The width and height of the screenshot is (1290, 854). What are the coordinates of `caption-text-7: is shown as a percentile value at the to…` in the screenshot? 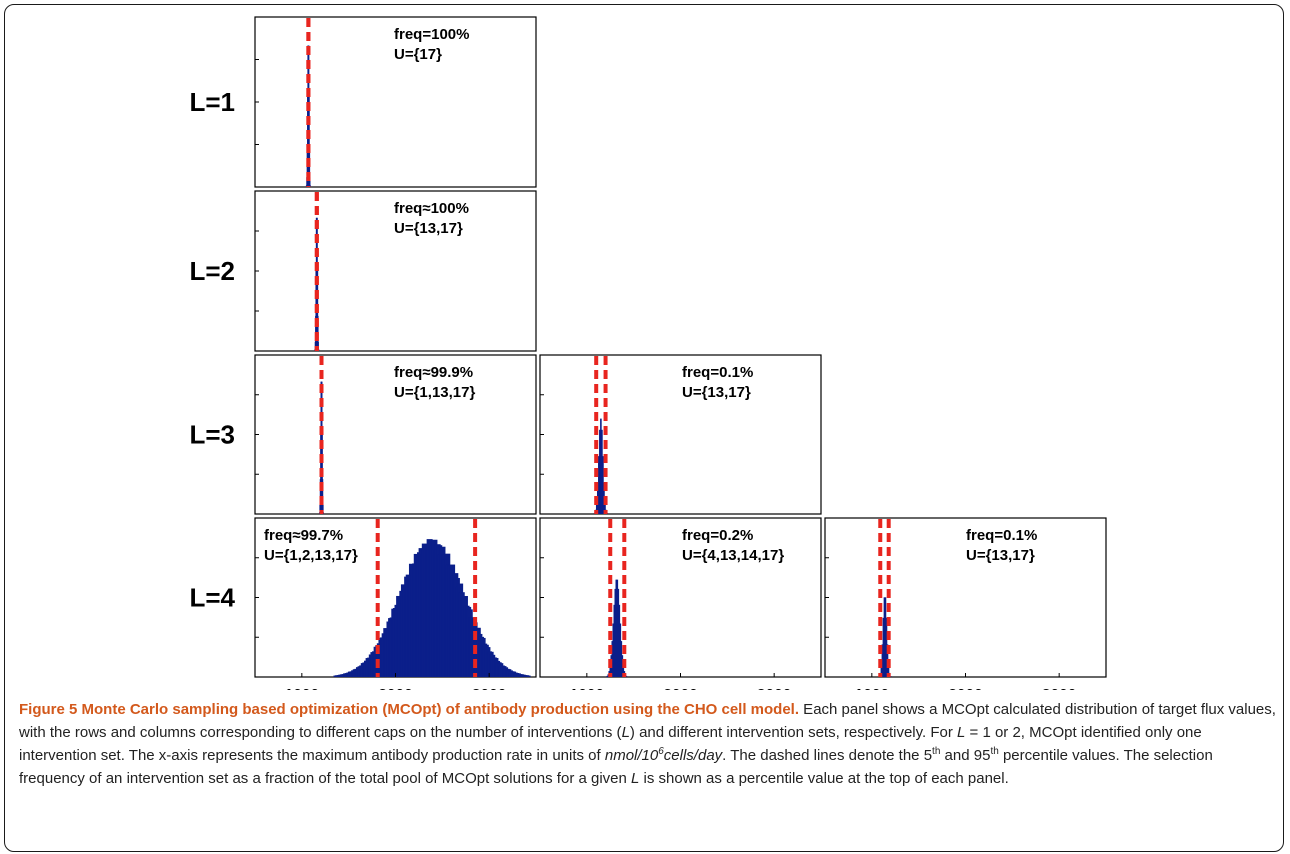 It's located at (824, 778).